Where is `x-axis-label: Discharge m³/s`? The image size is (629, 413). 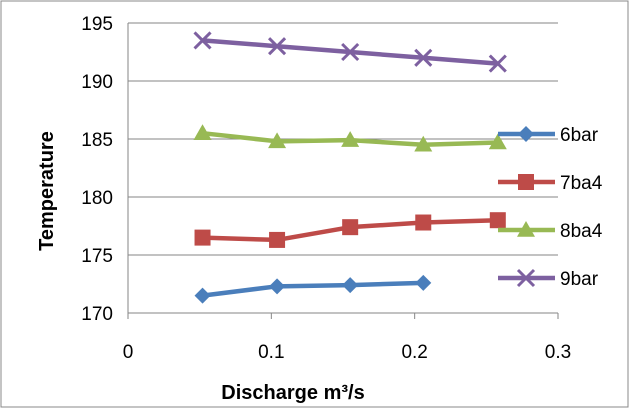
x-axis-label: Discharge m³/s is located at coordinates (292, 393).